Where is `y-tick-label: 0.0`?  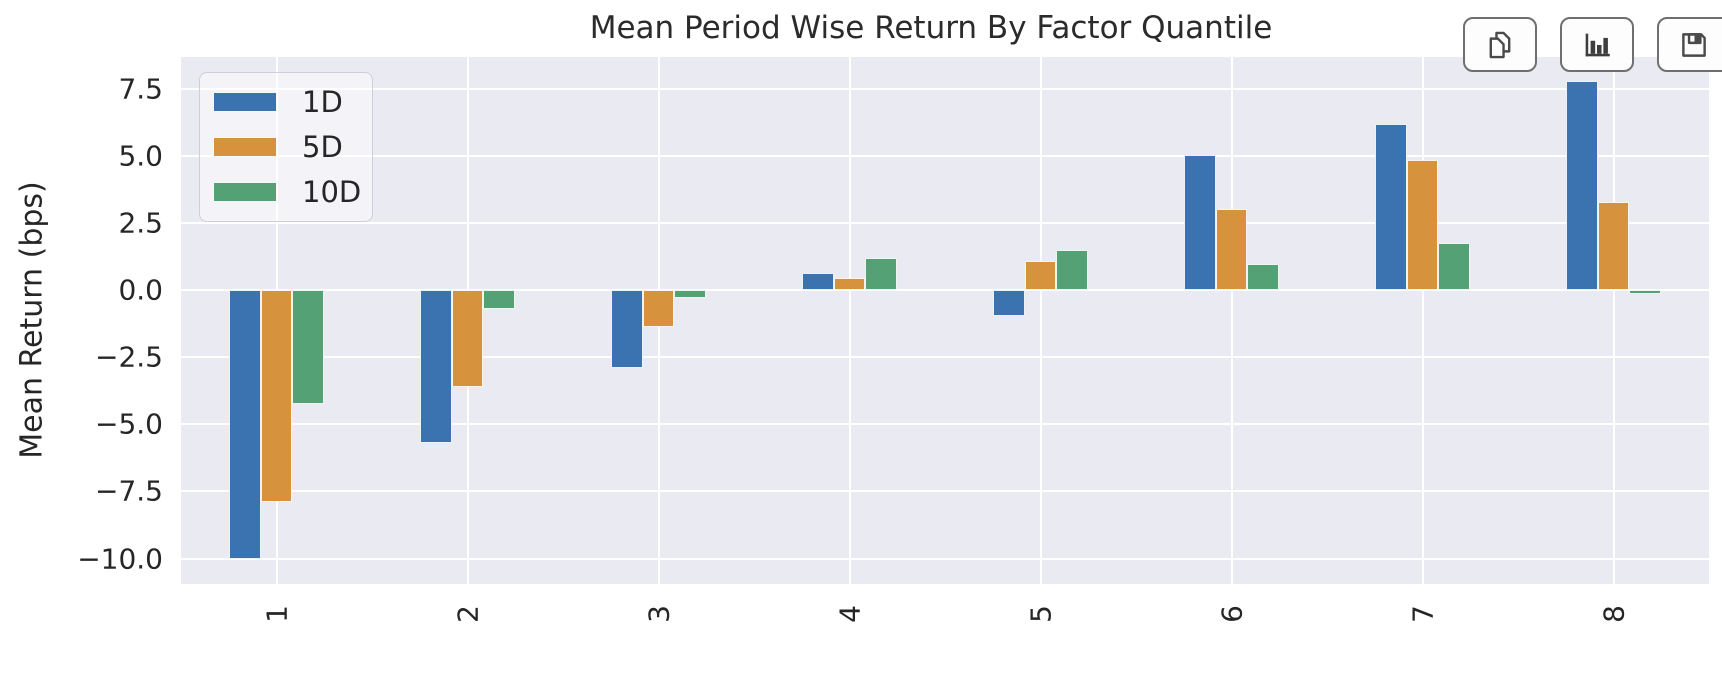
y-tick-label: 0.0 is located at coordinates (140, 290).